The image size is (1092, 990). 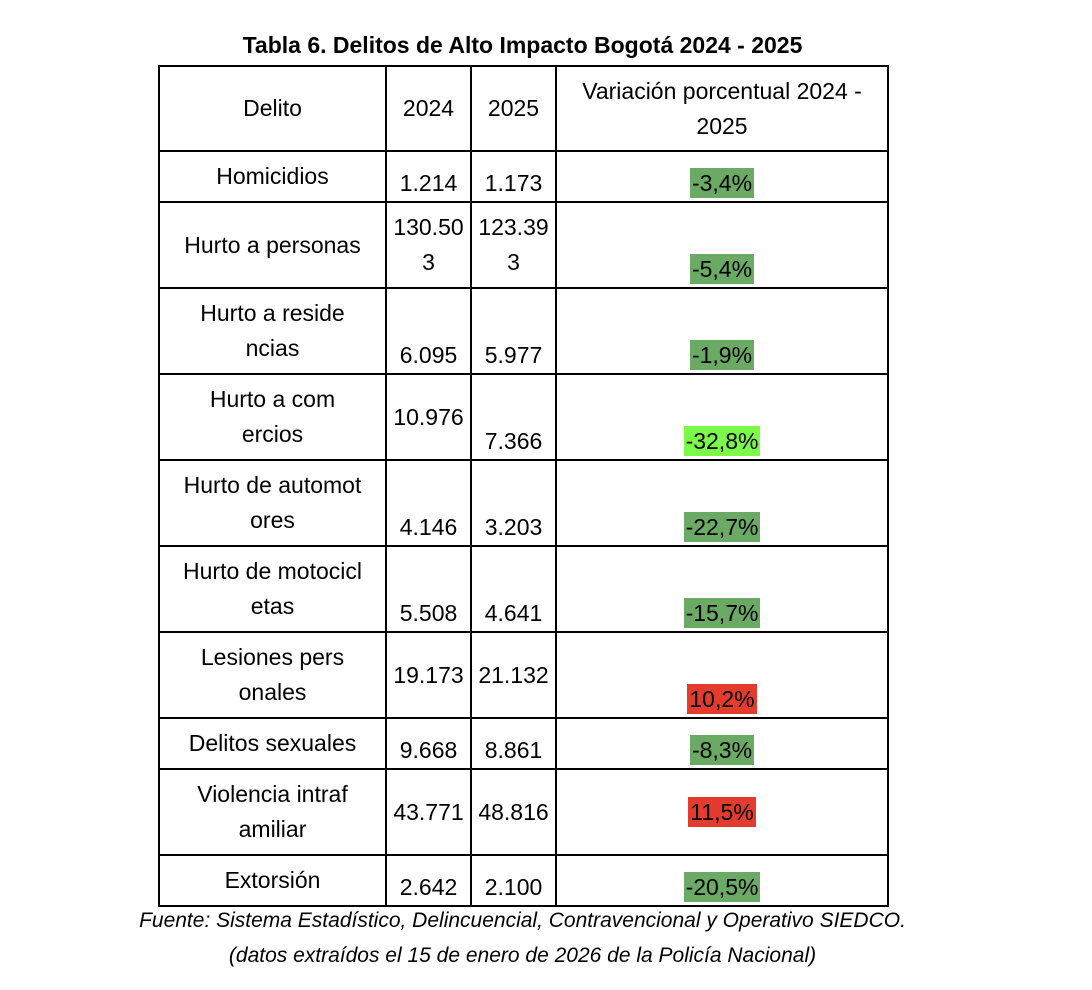 What do you see at coordinates (428, 812) in the screenshot?
I see `cell-2024: 43.771` at bounding box center [428, 812].